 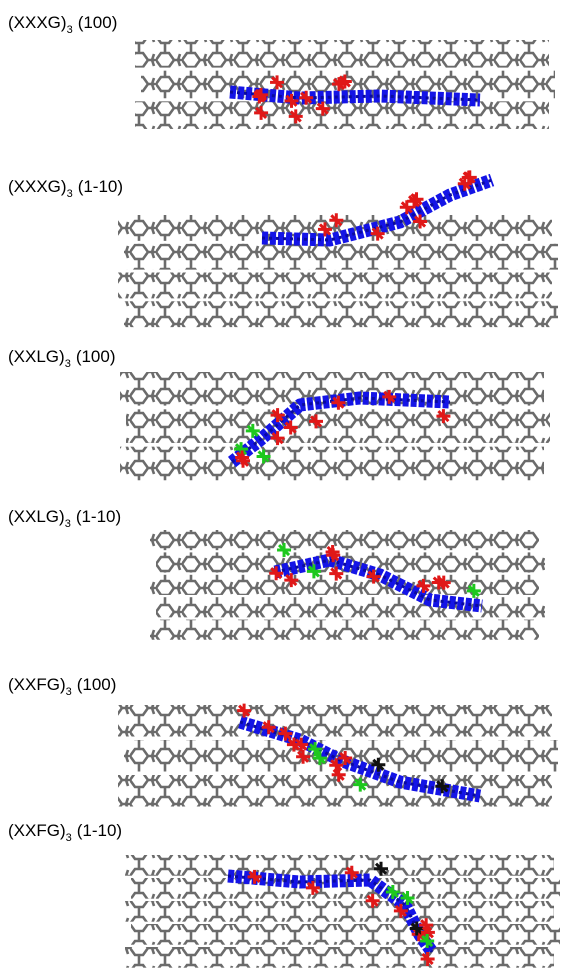 I want to click on molecule-name: (XXLG), so click(x=36, y=516).